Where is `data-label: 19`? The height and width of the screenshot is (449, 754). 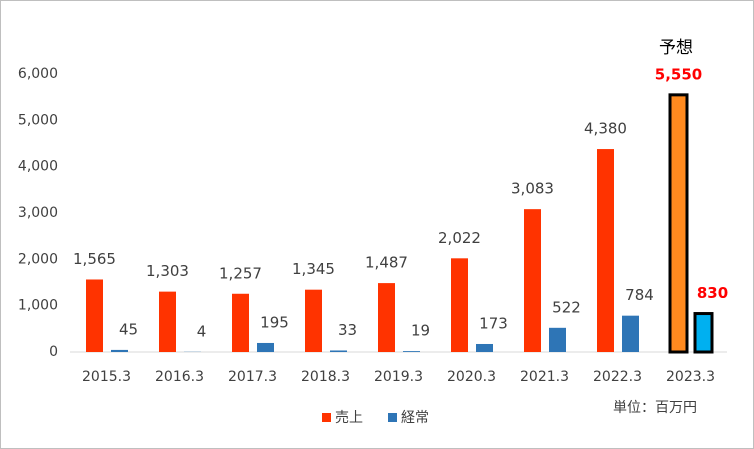
data-label: 19 is located at coordinates (420, 331).